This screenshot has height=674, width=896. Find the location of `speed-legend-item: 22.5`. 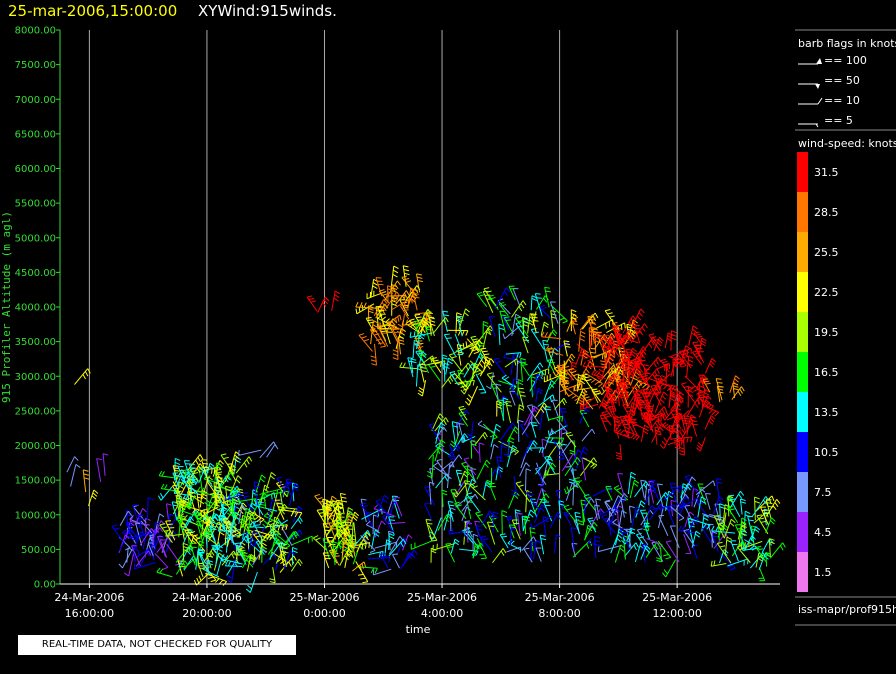

speed-legend-item: 22.5 is located at coordinates (818, 292).